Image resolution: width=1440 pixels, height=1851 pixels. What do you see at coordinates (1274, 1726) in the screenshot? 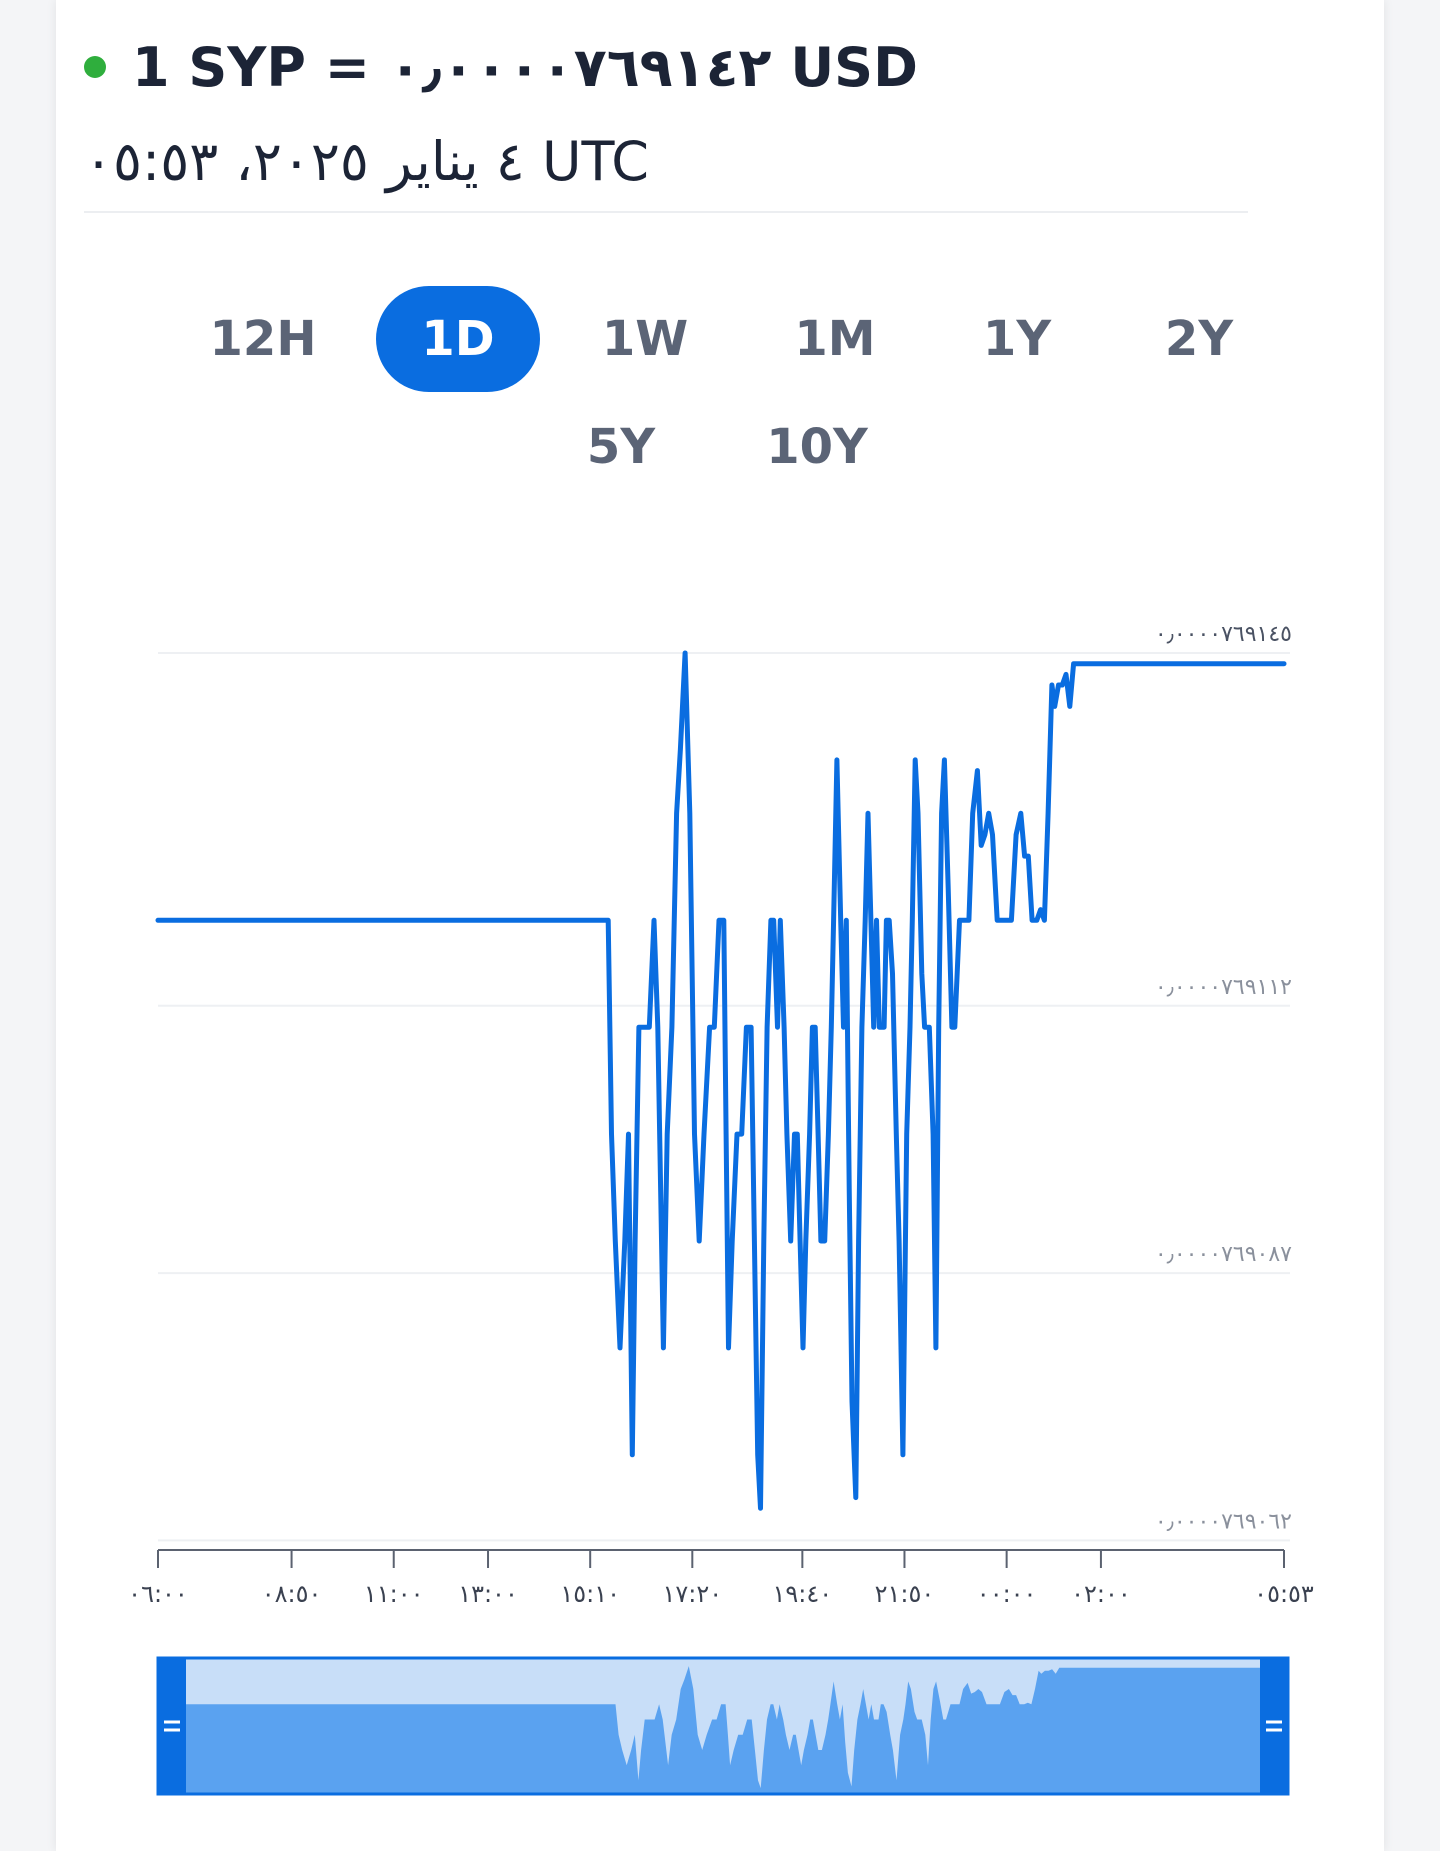
I see `navigator-handle-right` at bounding box center [1274, 1726].